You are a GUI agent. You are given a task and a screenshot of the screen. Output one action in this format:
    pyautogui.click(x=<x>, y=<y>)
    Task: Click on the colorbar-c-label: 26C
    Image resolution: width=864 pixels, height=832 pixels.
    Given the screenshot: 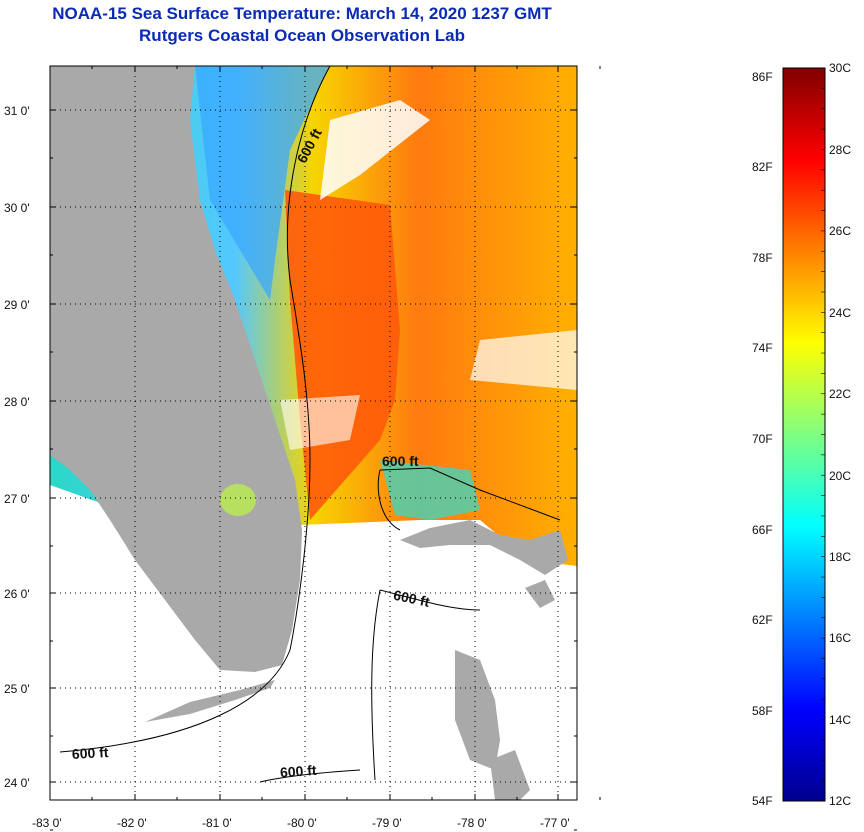 What is the action you would take?
    pyautogui.click(x=840, y=231)
    